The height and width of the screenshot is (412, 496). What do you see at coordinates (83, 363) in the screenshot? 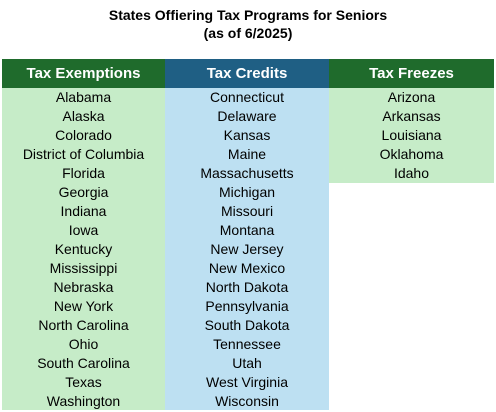
I see `state-cell: South Carolina` at bounding box center [83, 363].